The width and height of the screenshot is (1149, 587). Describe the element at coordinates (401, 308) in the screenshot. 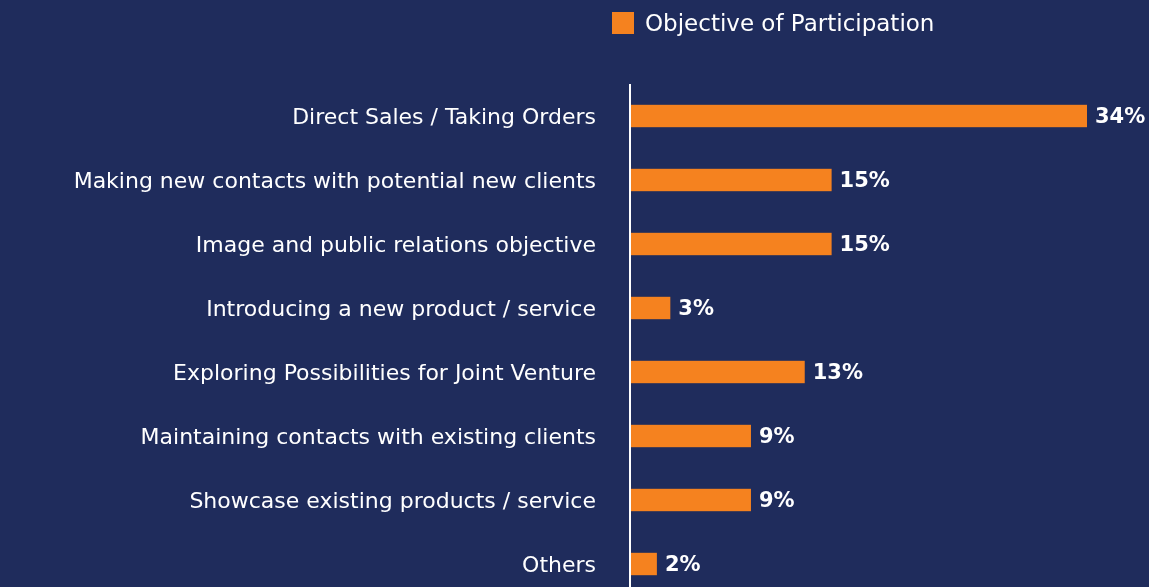

I see `y-tick-label: Introducing a new product / service` at that location.